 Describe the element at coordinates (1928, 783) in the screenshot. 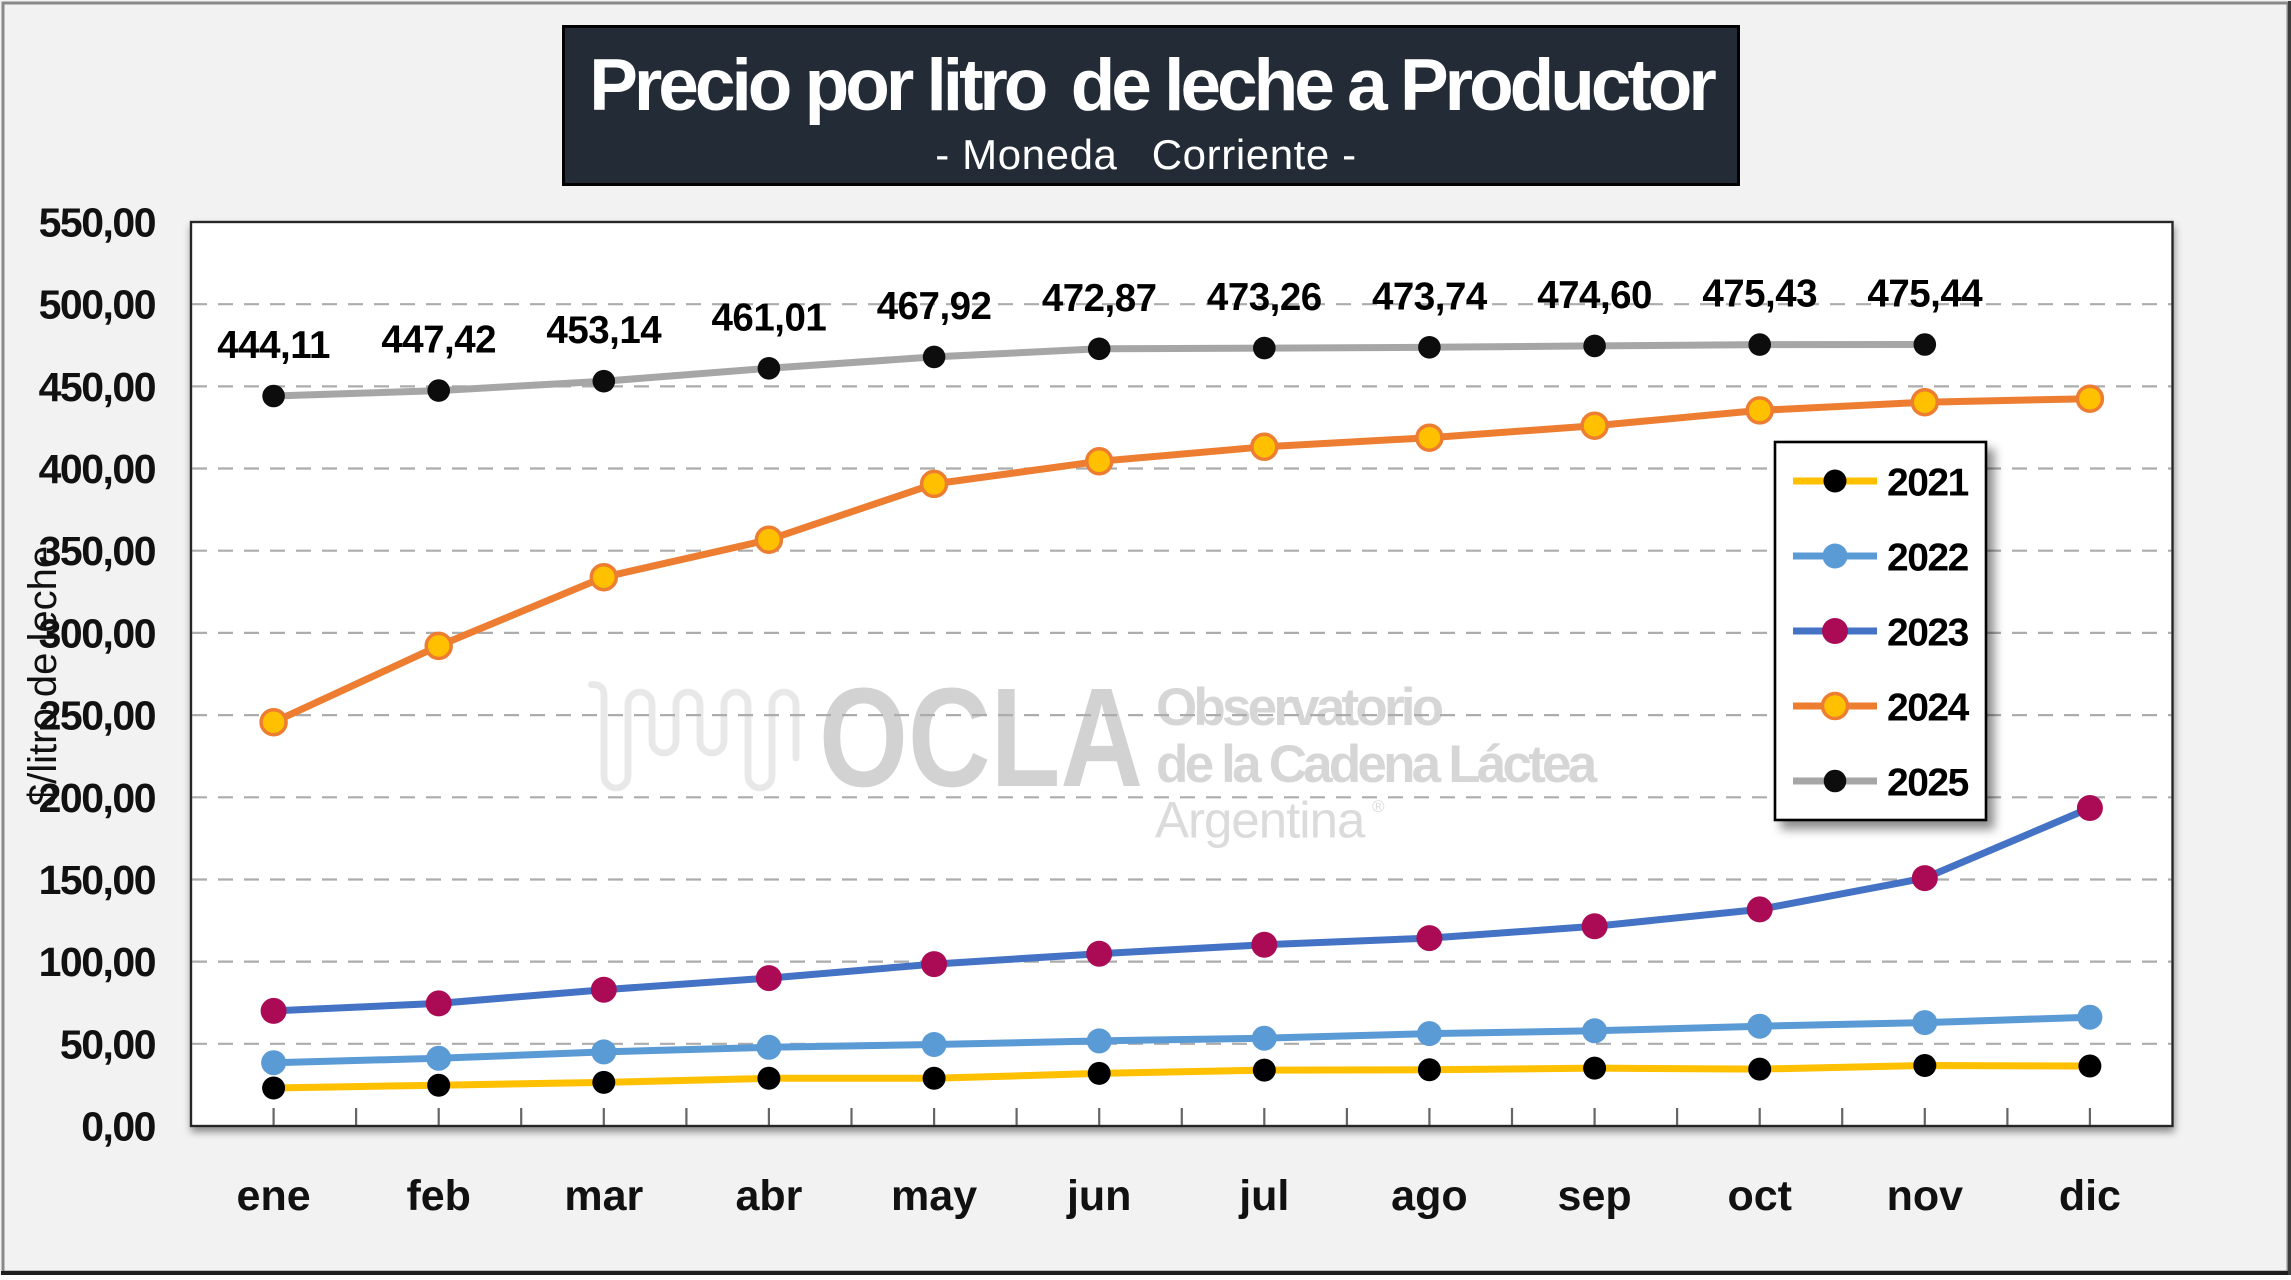

I see `svg-text: 2025` at that location.